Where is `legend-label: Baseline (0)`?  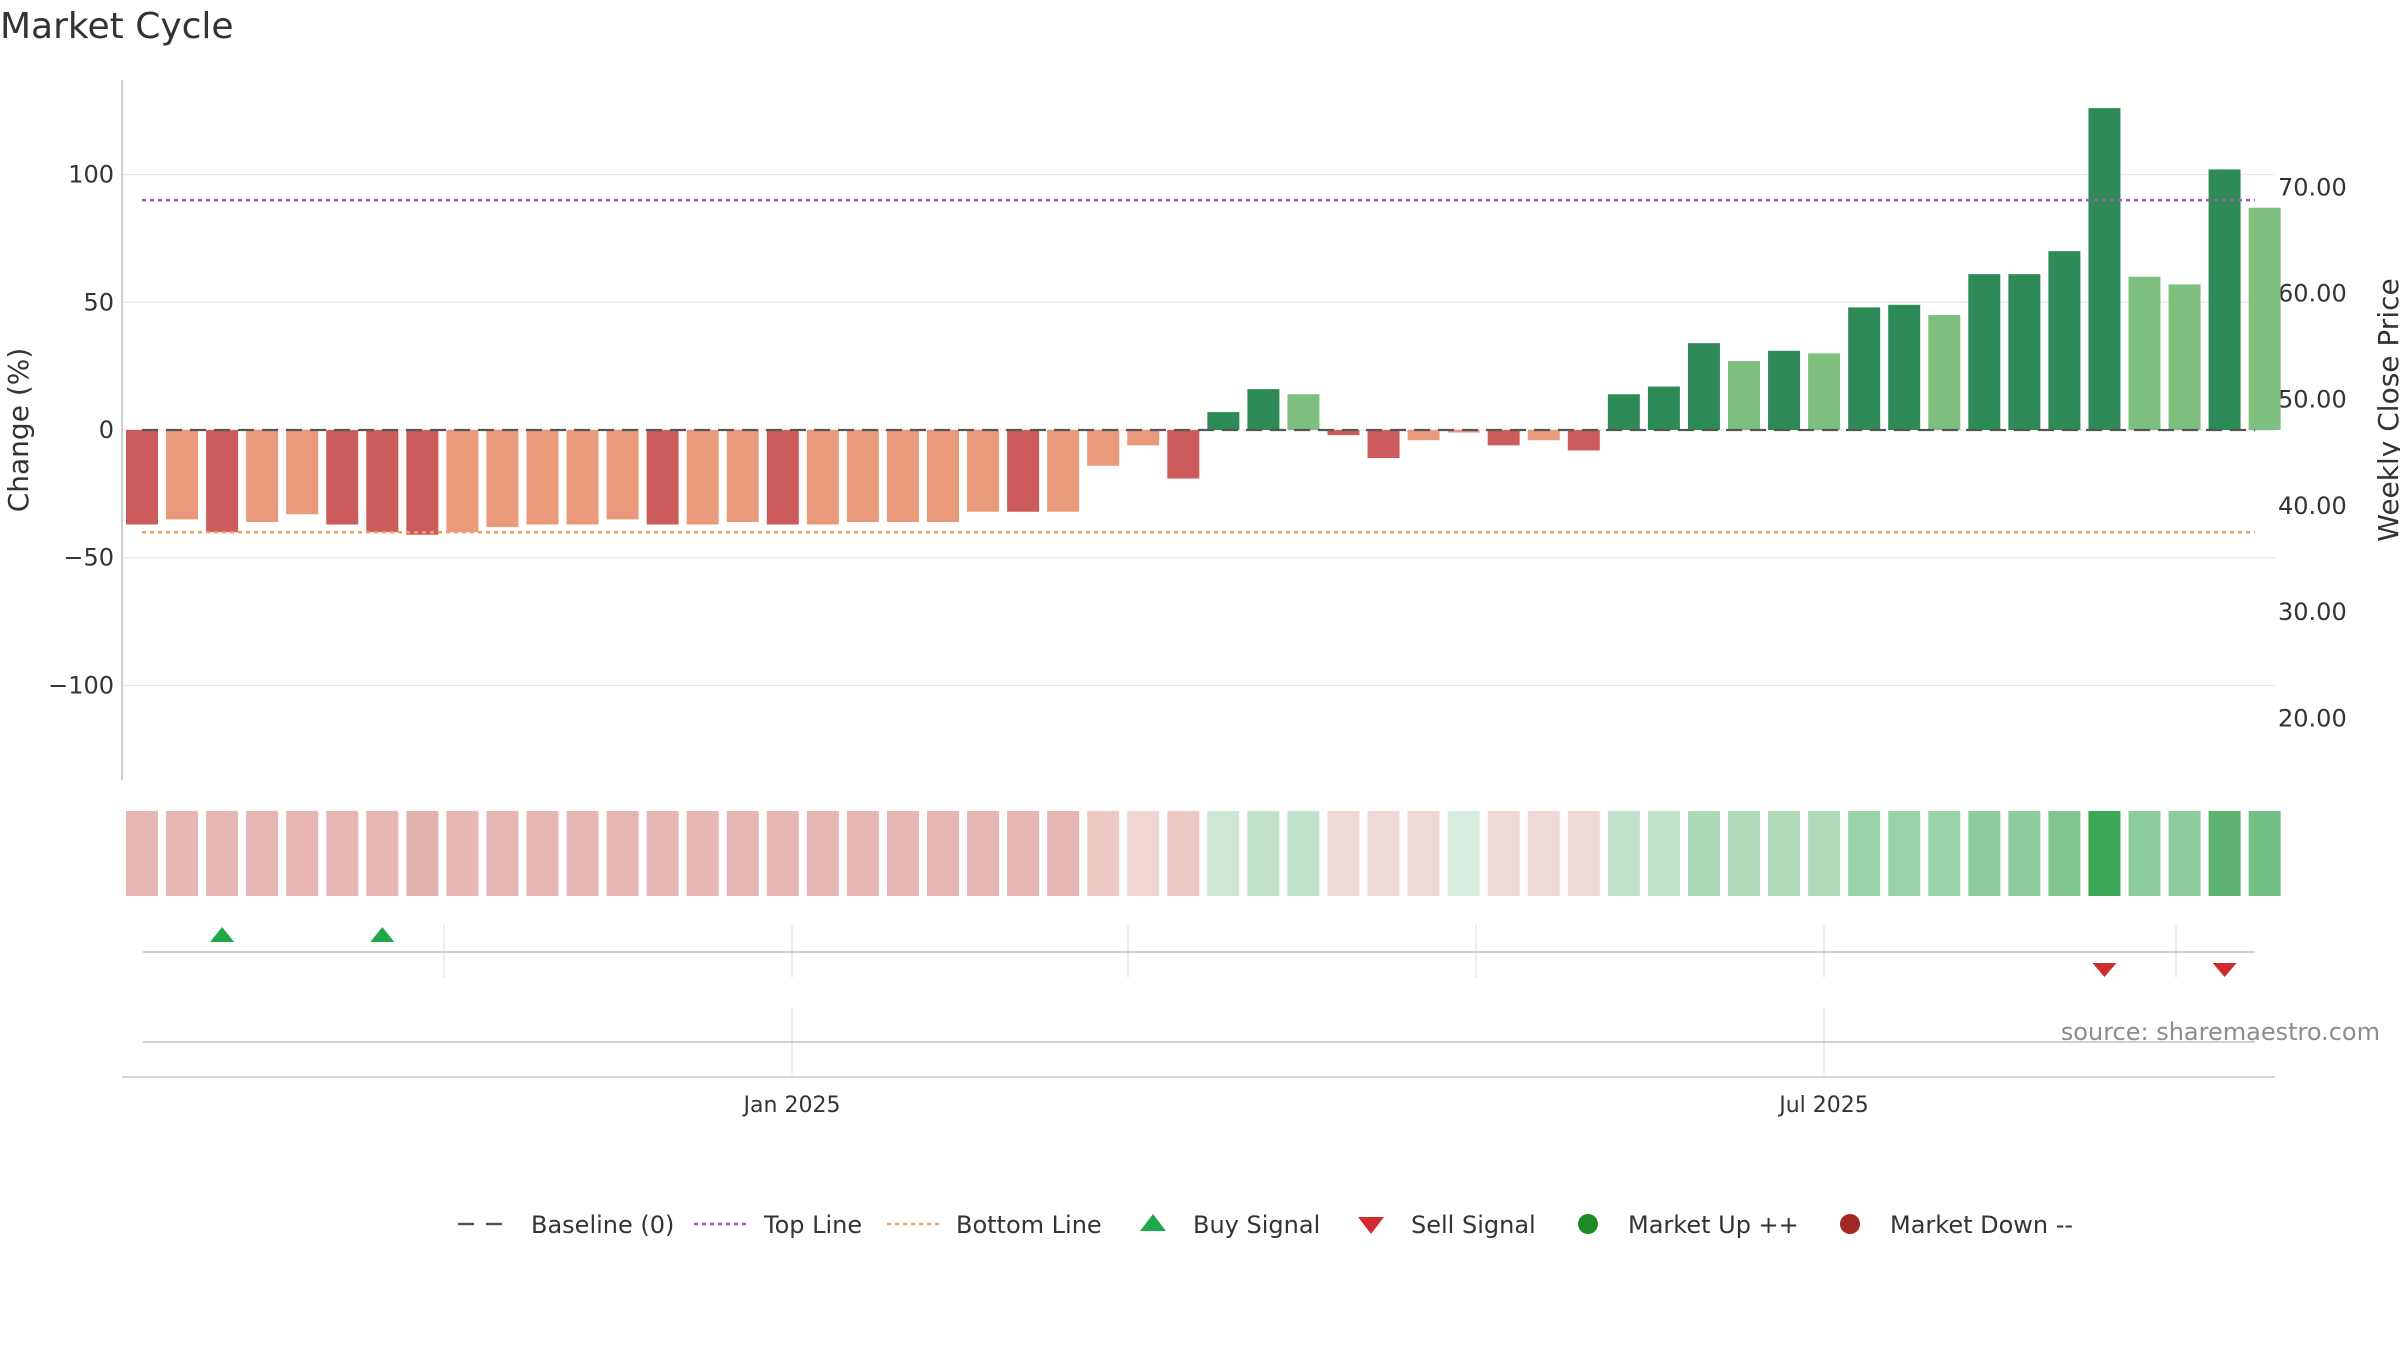 legend-label: Baseline (0) is located at coordinates (602, 1225).